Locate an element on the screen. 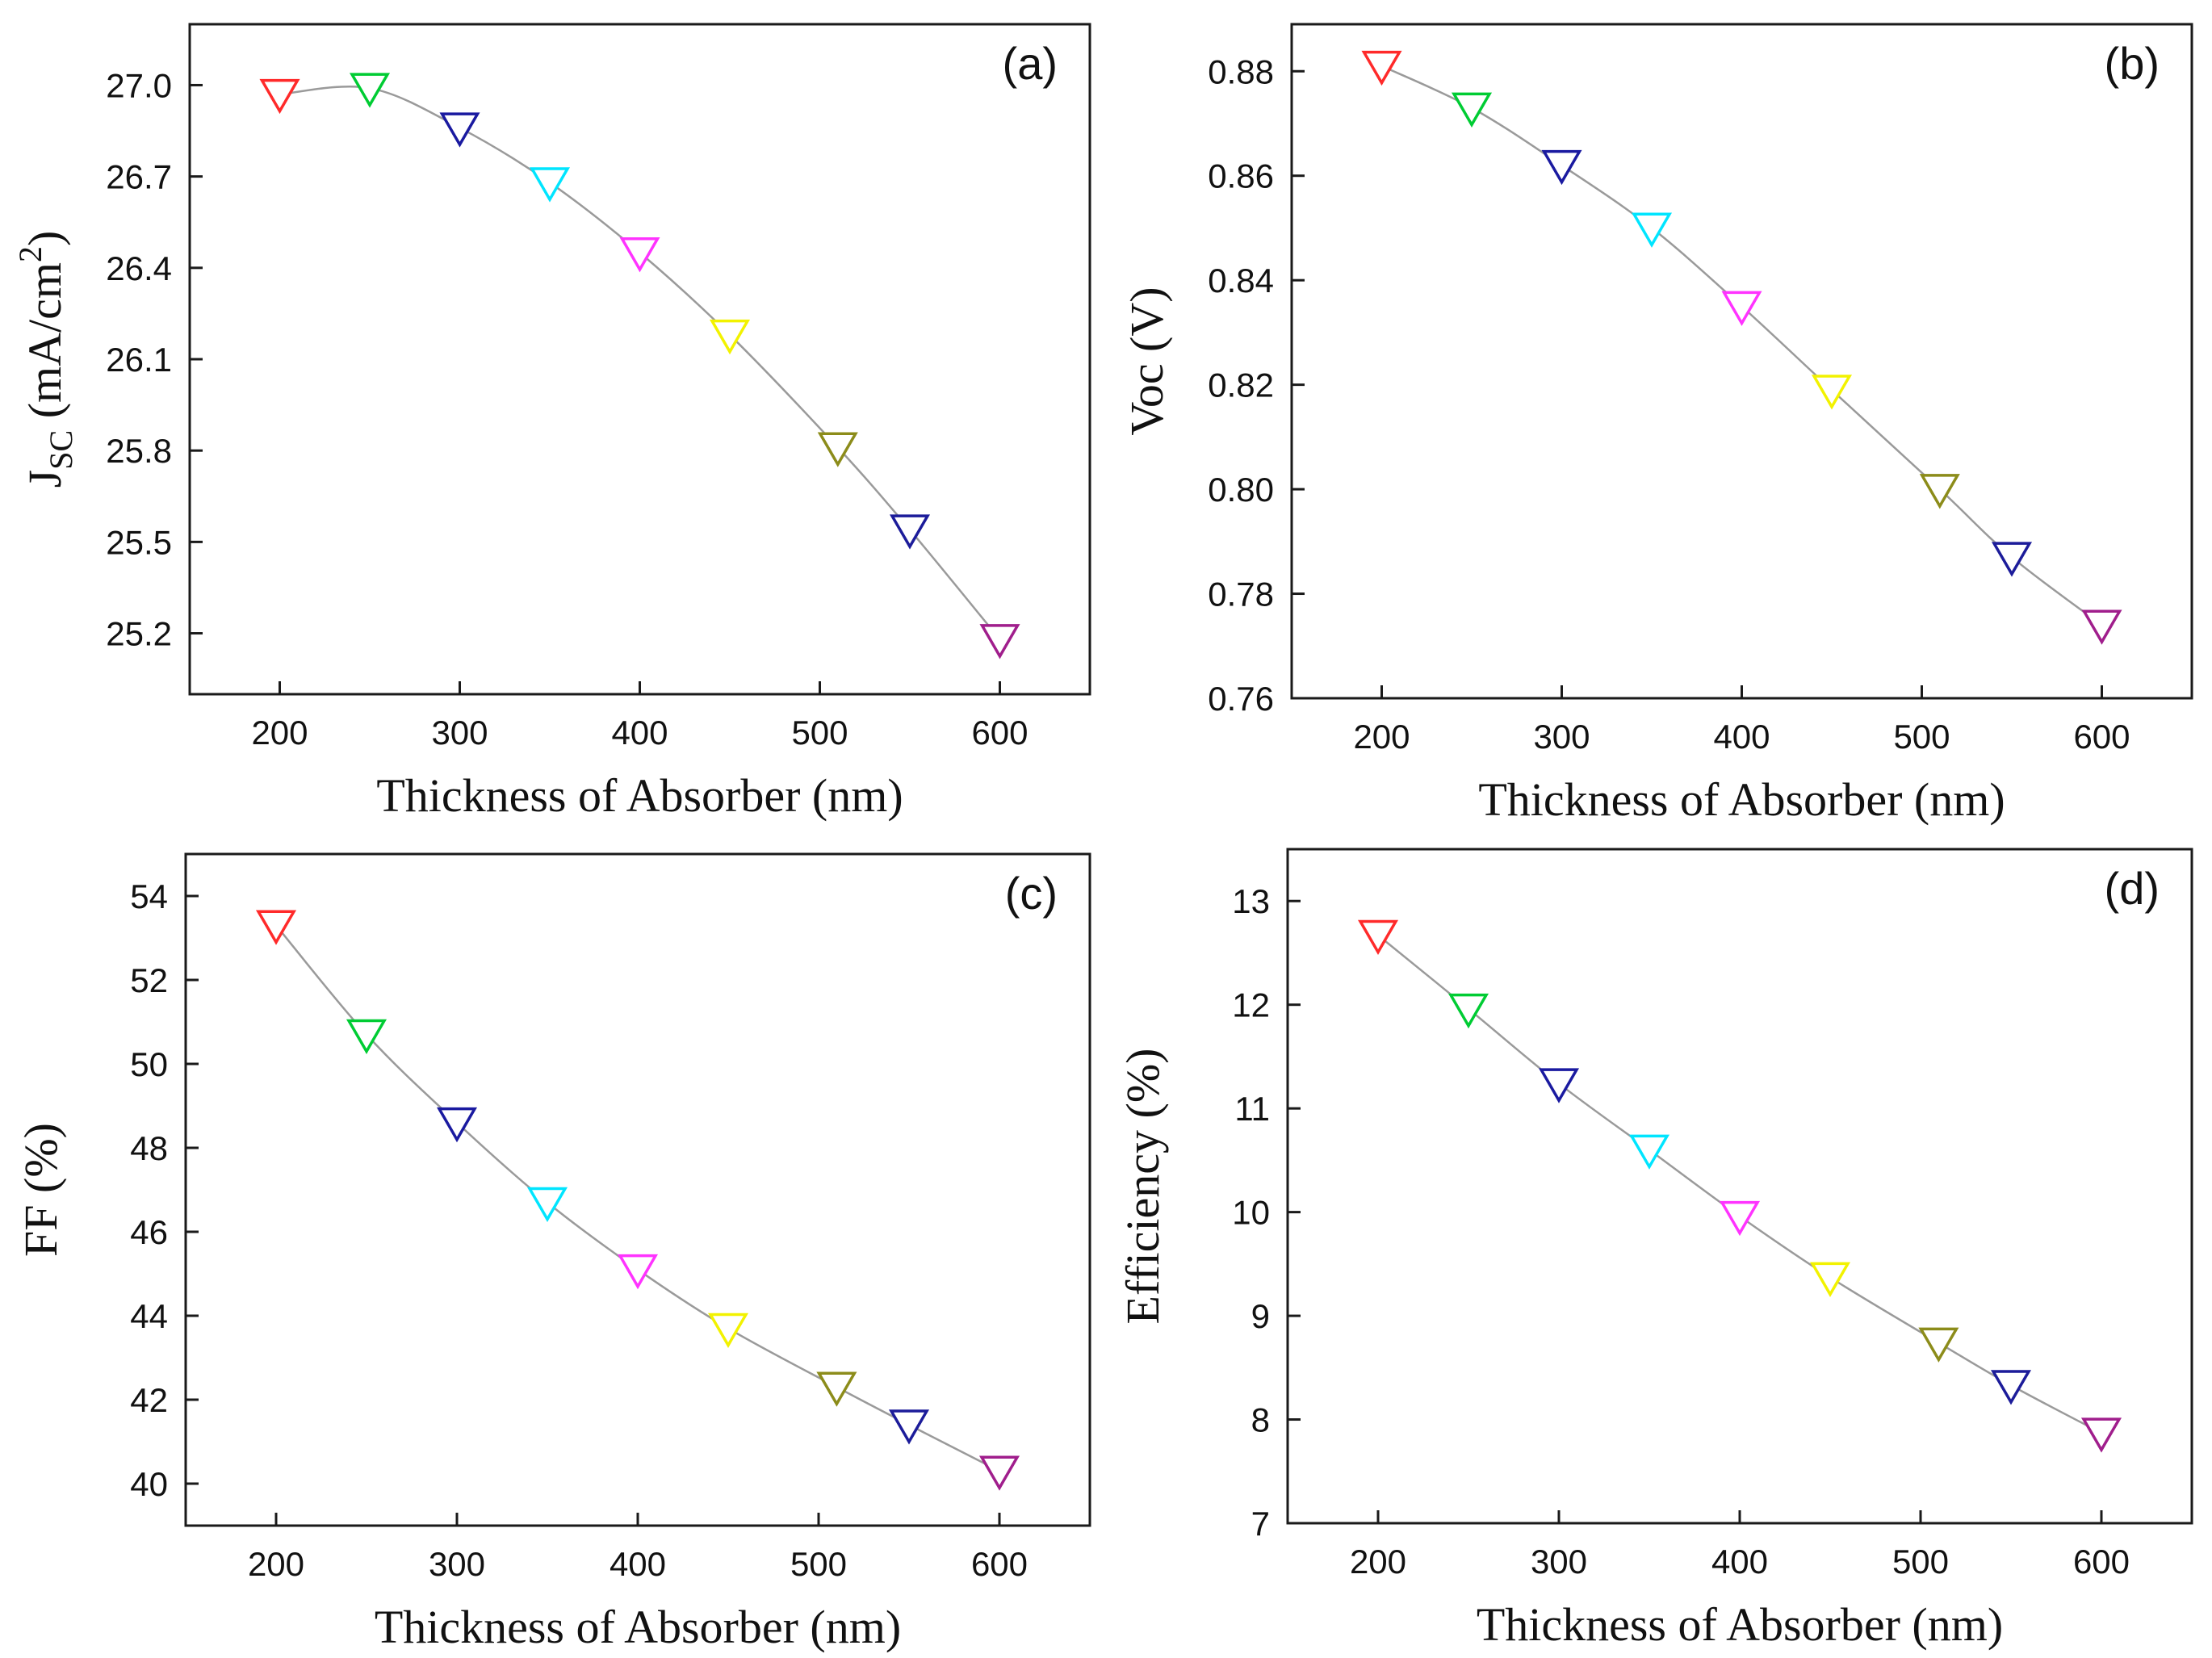  y-tick-label-d: 11 is located at coordinates (1252, 1109).